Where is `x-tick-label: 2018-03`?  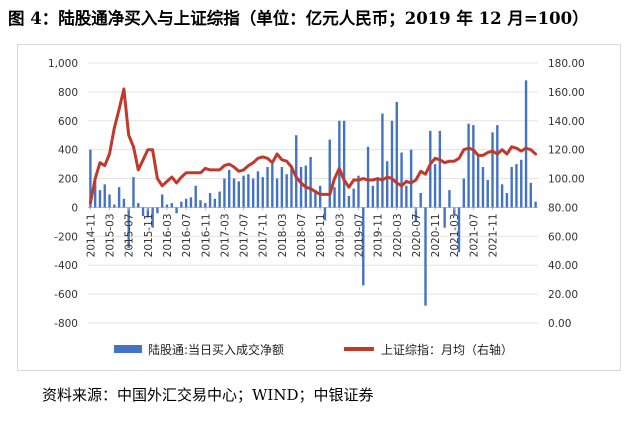 x-tick-label: 2018-03 is located at coordinates (283, 235).